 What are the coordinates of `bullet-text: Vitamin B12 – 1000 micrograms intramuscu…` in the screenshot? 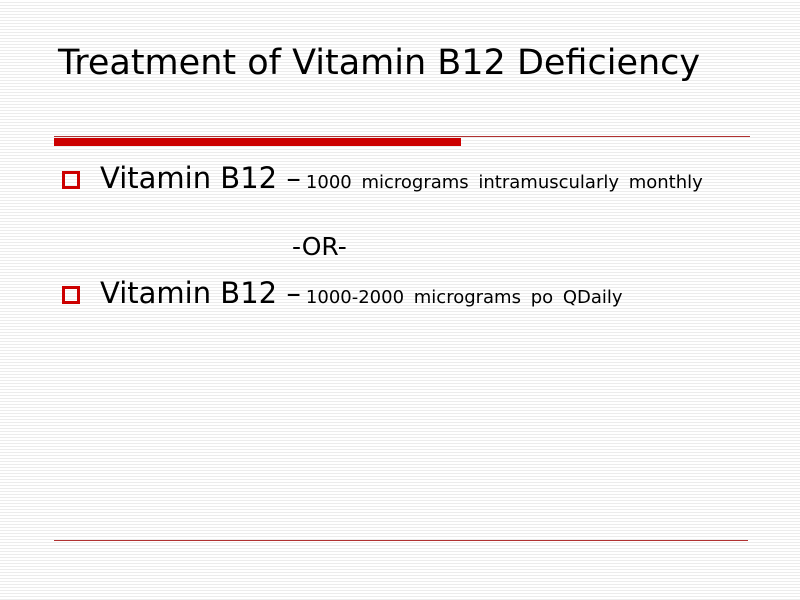 It's located at (416, 180).